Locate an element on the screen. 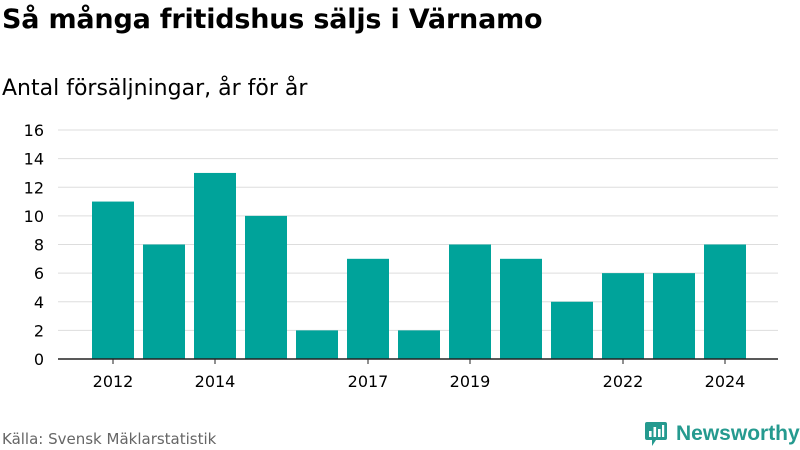  y-tick-labels: 0 2 4 6 8 10 12 14 16 is located at coordinates (34, 245).